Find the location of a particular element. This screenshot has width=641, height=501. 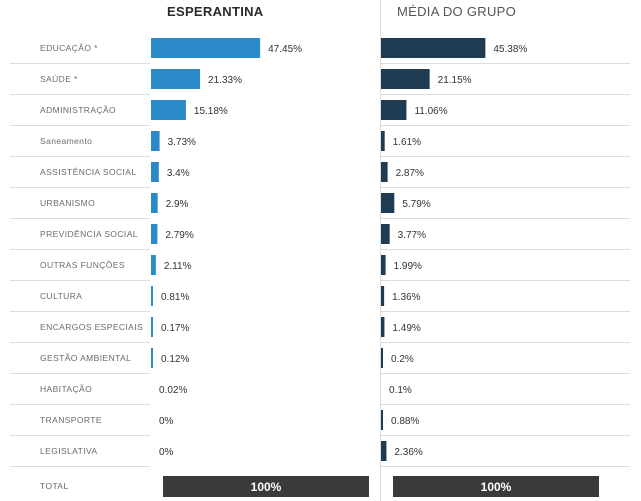

column-header-esperantina: ESPERANTINA is located at coordinates (215, 11).